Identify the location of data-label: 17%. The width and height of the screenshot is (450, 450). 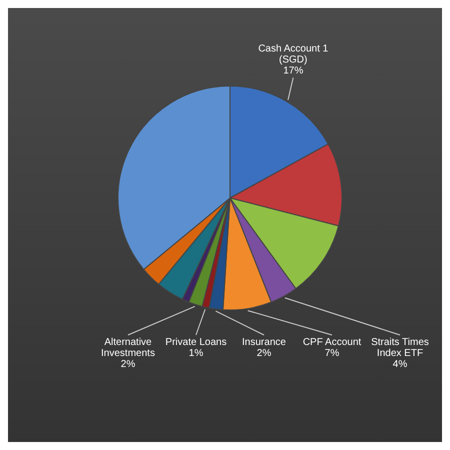
(293, 71).